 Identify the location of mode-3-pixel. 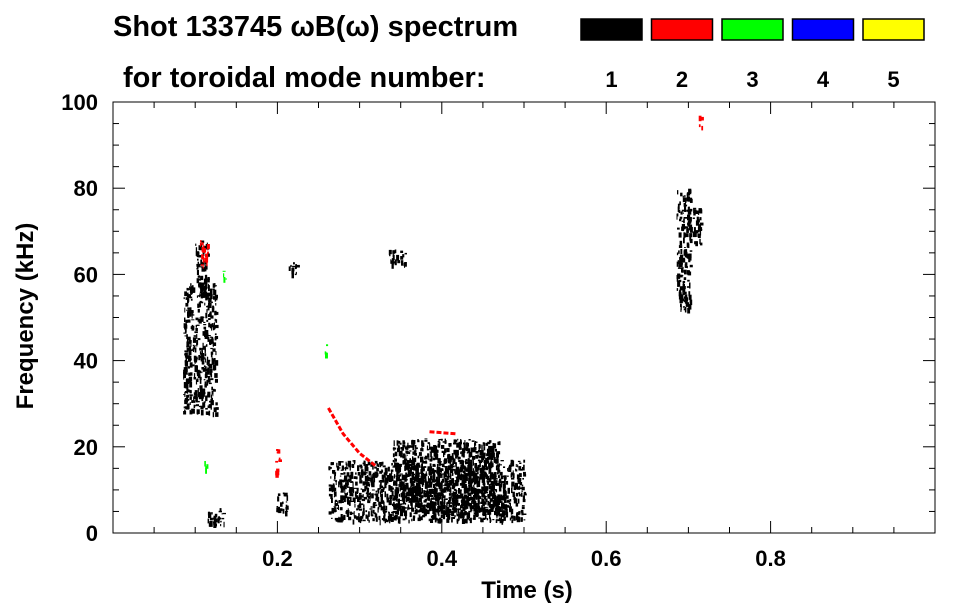
(224, 275).